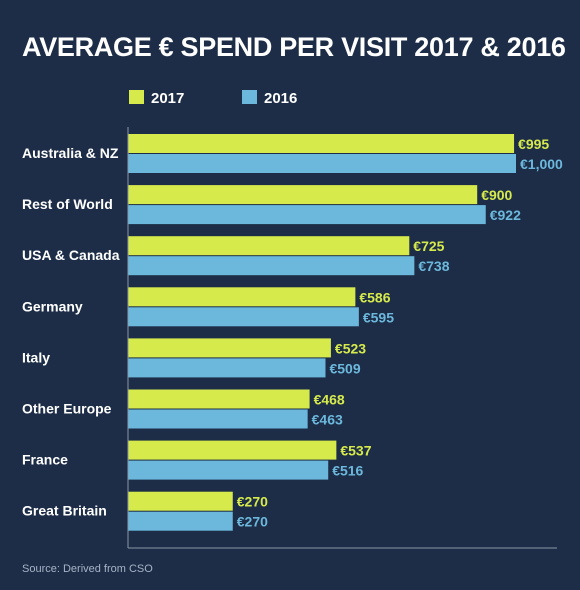 Image resolution: width=580 pixels, height=590 pixels. What do you see at coordinates (294, 47) in the screenshot?
I see `chart-title: AVERAGE € SPEND PER VISIT 2017 & 2016` at bounding box center [294, 47].